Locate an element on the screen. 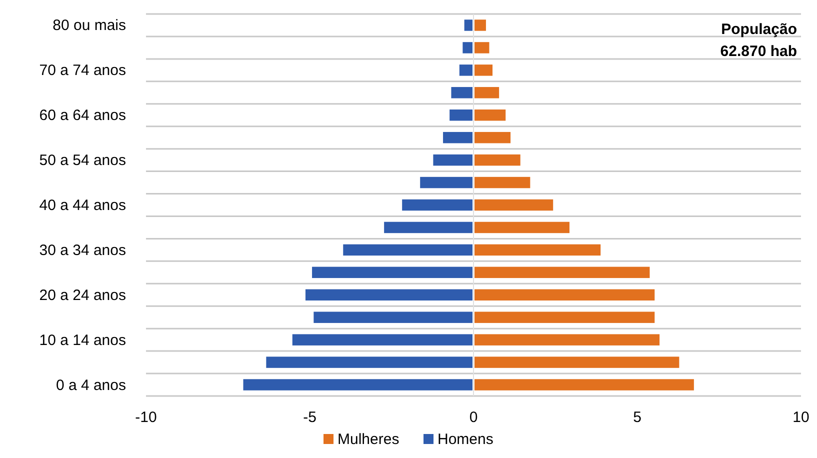 This screenshot has width=817, height=458. x-tick-label: -5 is located at coordinates (309, 417).